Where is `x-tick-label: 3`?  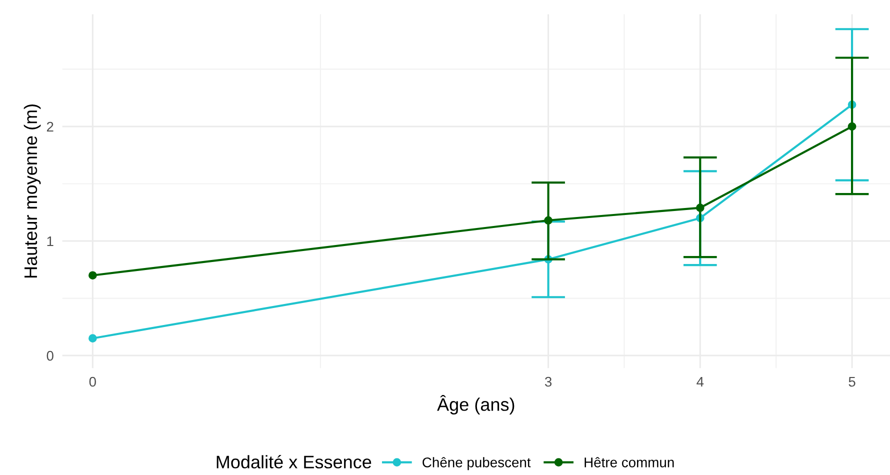
x-tick-label: 3 is located at coordinates (548, 381).